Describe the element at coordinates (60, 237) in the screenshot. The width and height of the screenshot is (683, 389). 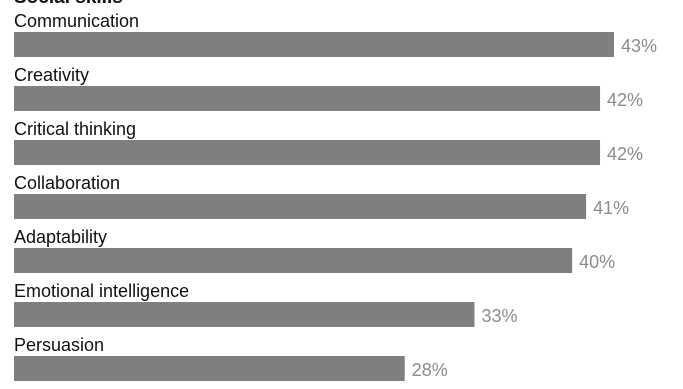
I see `category-label: Adaptability` at that location.